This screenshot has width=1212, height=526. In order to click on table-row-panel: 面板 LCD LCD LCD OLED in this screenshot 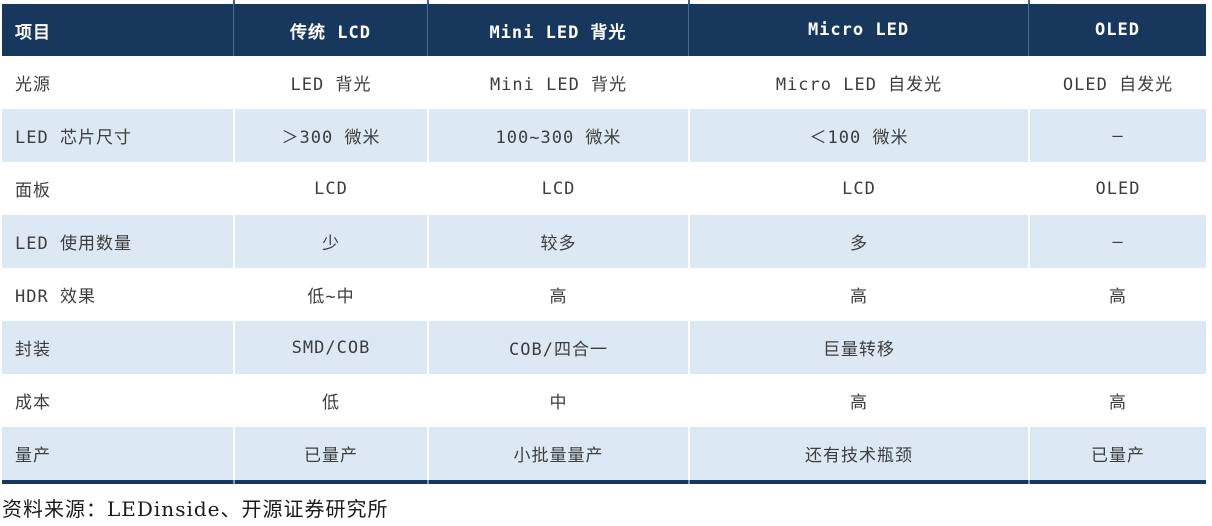, I will do `click(604, 188)`.